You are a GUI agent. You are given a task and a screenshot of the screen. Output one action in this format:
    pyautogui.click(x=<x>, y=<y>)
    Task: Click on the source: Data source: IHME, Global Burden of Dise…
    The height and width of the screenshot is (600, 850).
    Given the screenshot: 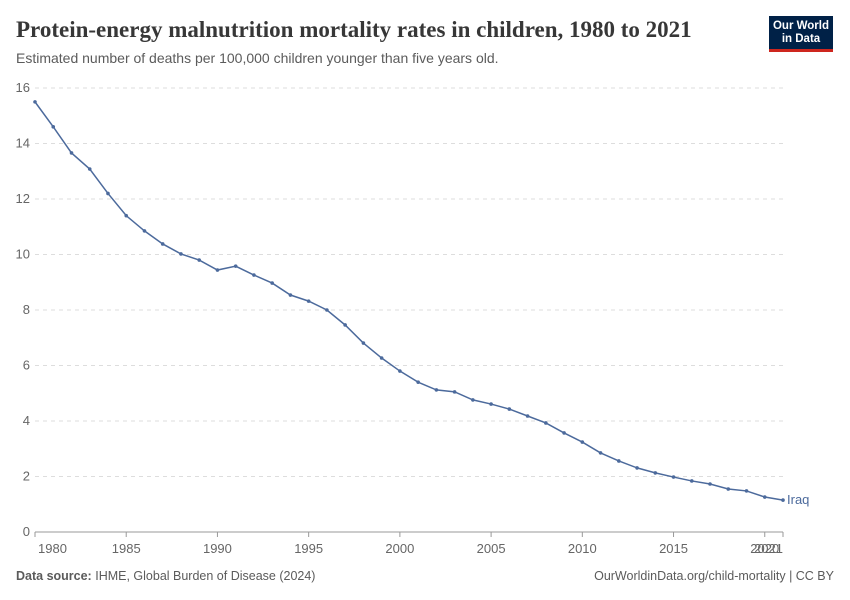 What is the action you would take?
    pyautogui.click(x=165, y=576)
    